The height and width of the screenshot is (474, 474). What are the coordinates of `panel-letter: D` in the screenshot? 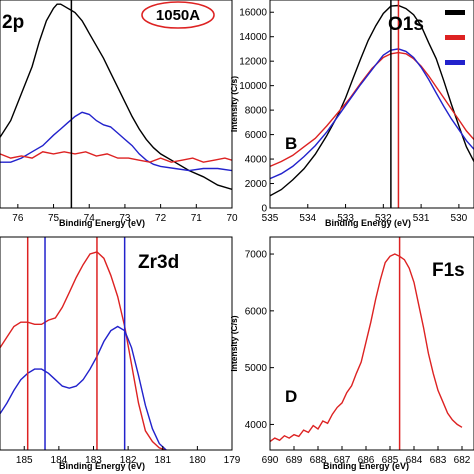 It's located at (291, 396).